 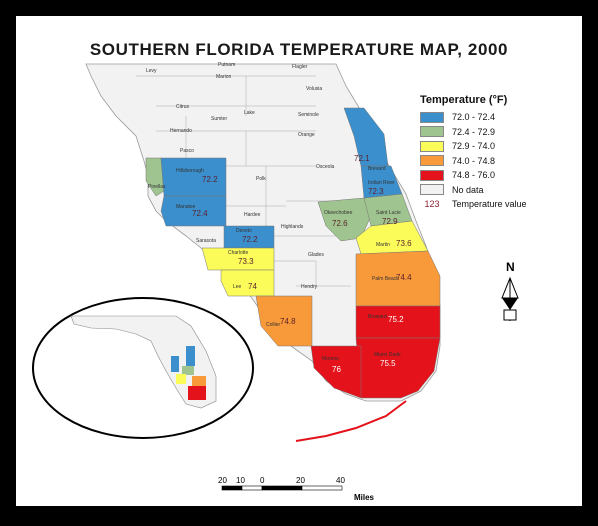 What do you see at coordinates (474, 146) in the screenshot?
I see `legend-label: 72.9 - 74.0` at bounding box center [474, 146].